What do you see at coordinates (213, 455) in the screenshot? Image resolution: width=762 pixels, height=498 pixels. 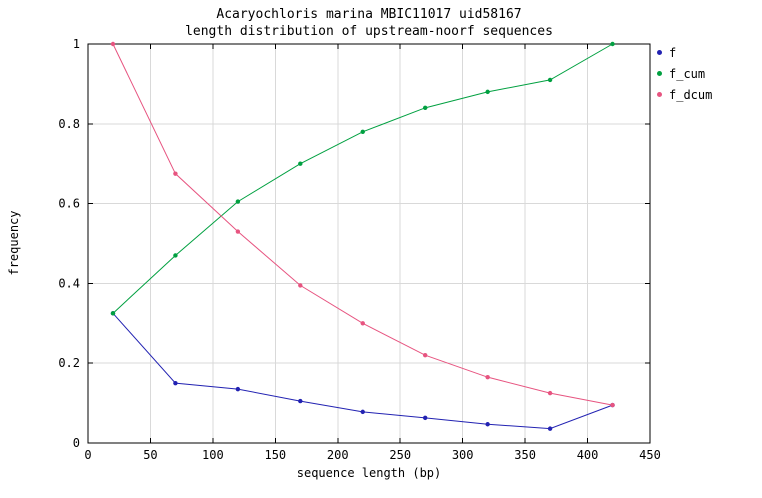 I see `x-tick-label: 100` at bounding box center [213, 455].